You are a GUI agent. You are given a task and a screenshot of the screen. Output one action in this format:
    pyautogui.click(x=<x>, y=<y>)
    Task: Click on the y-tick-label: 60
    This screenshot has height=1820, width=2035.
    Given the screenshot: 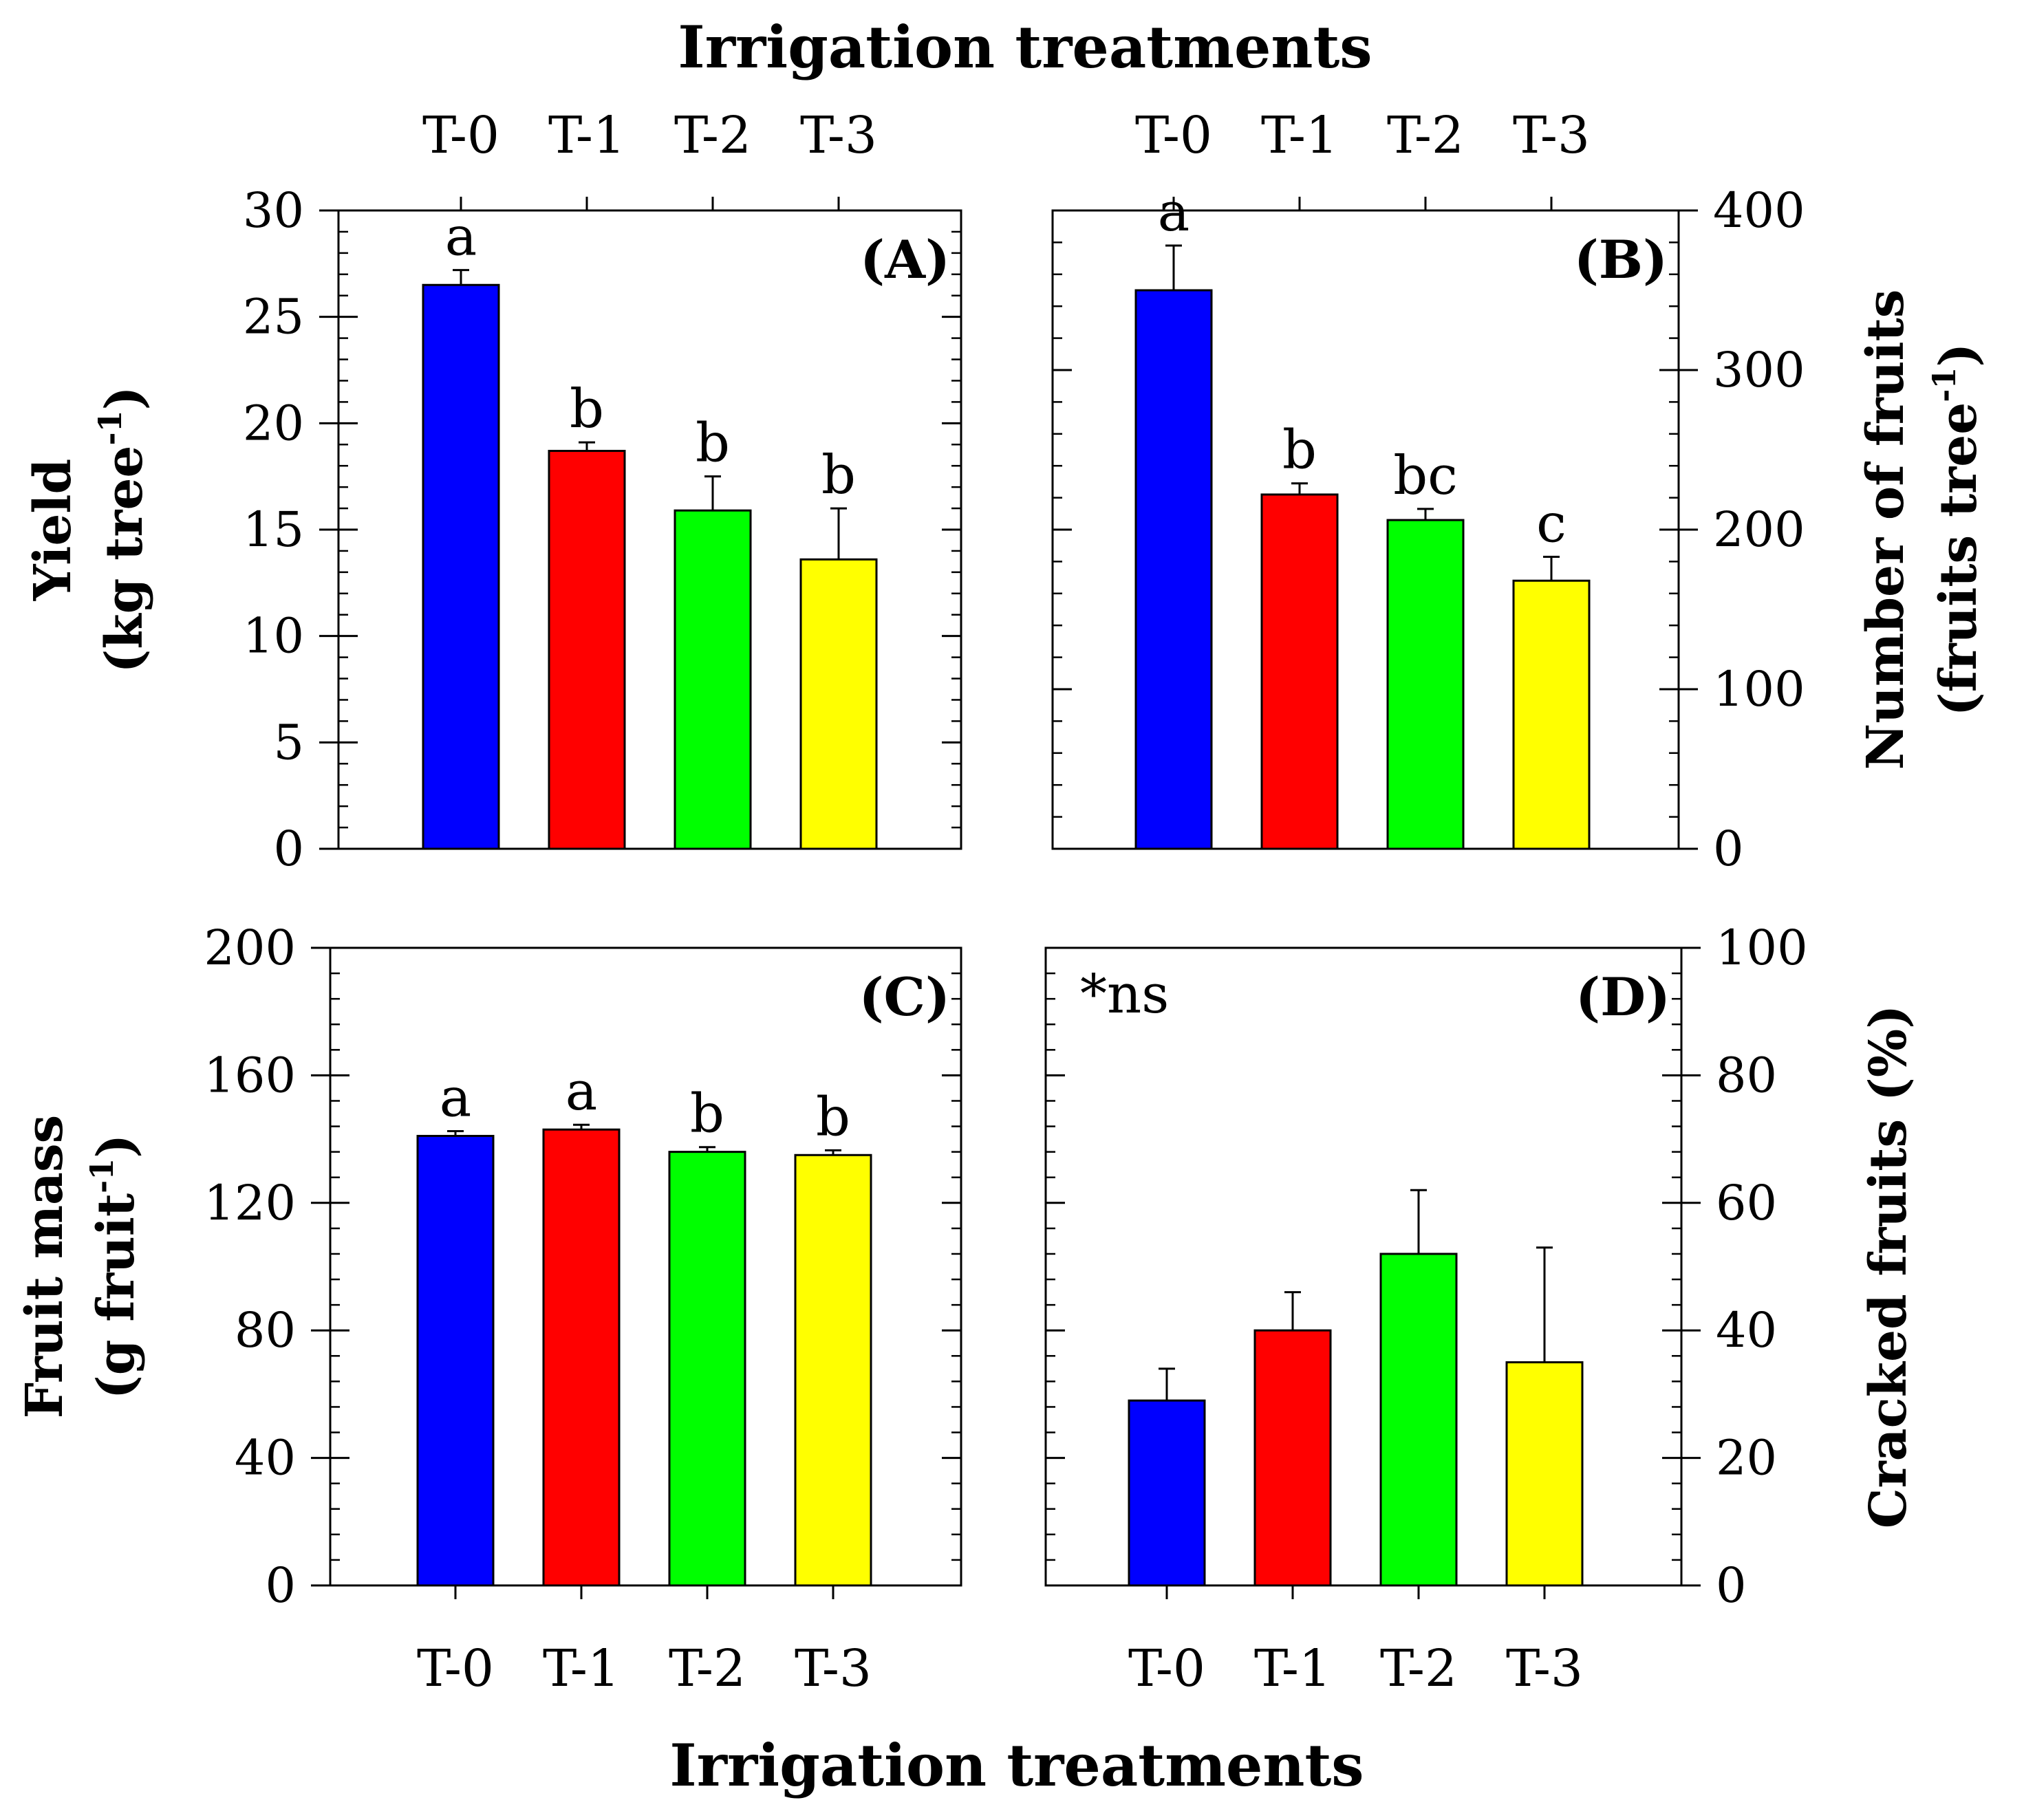 What is the action you would take?
    pyautogui.click(x=1747, y=1203)
    